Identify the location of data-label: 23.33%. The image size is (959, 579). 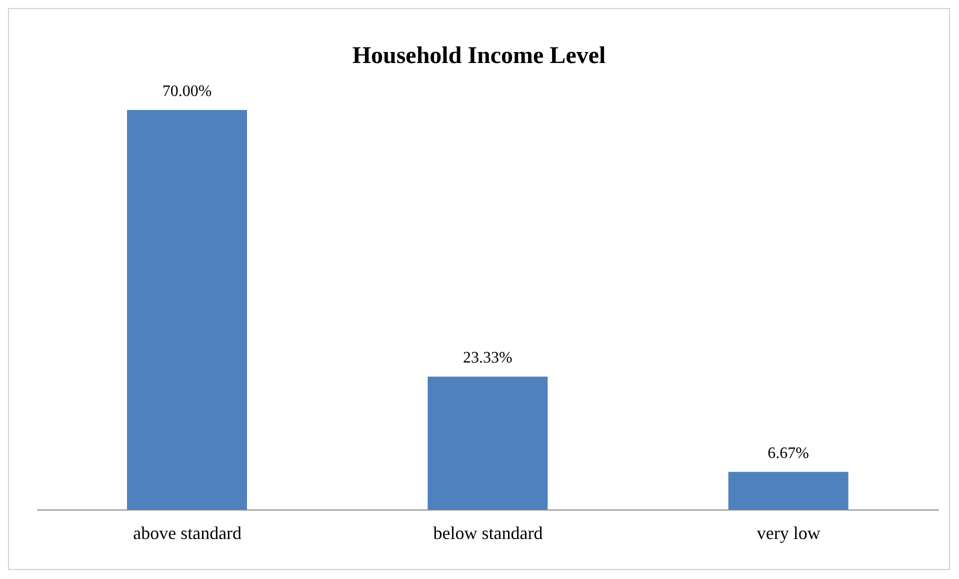
(487, 358).